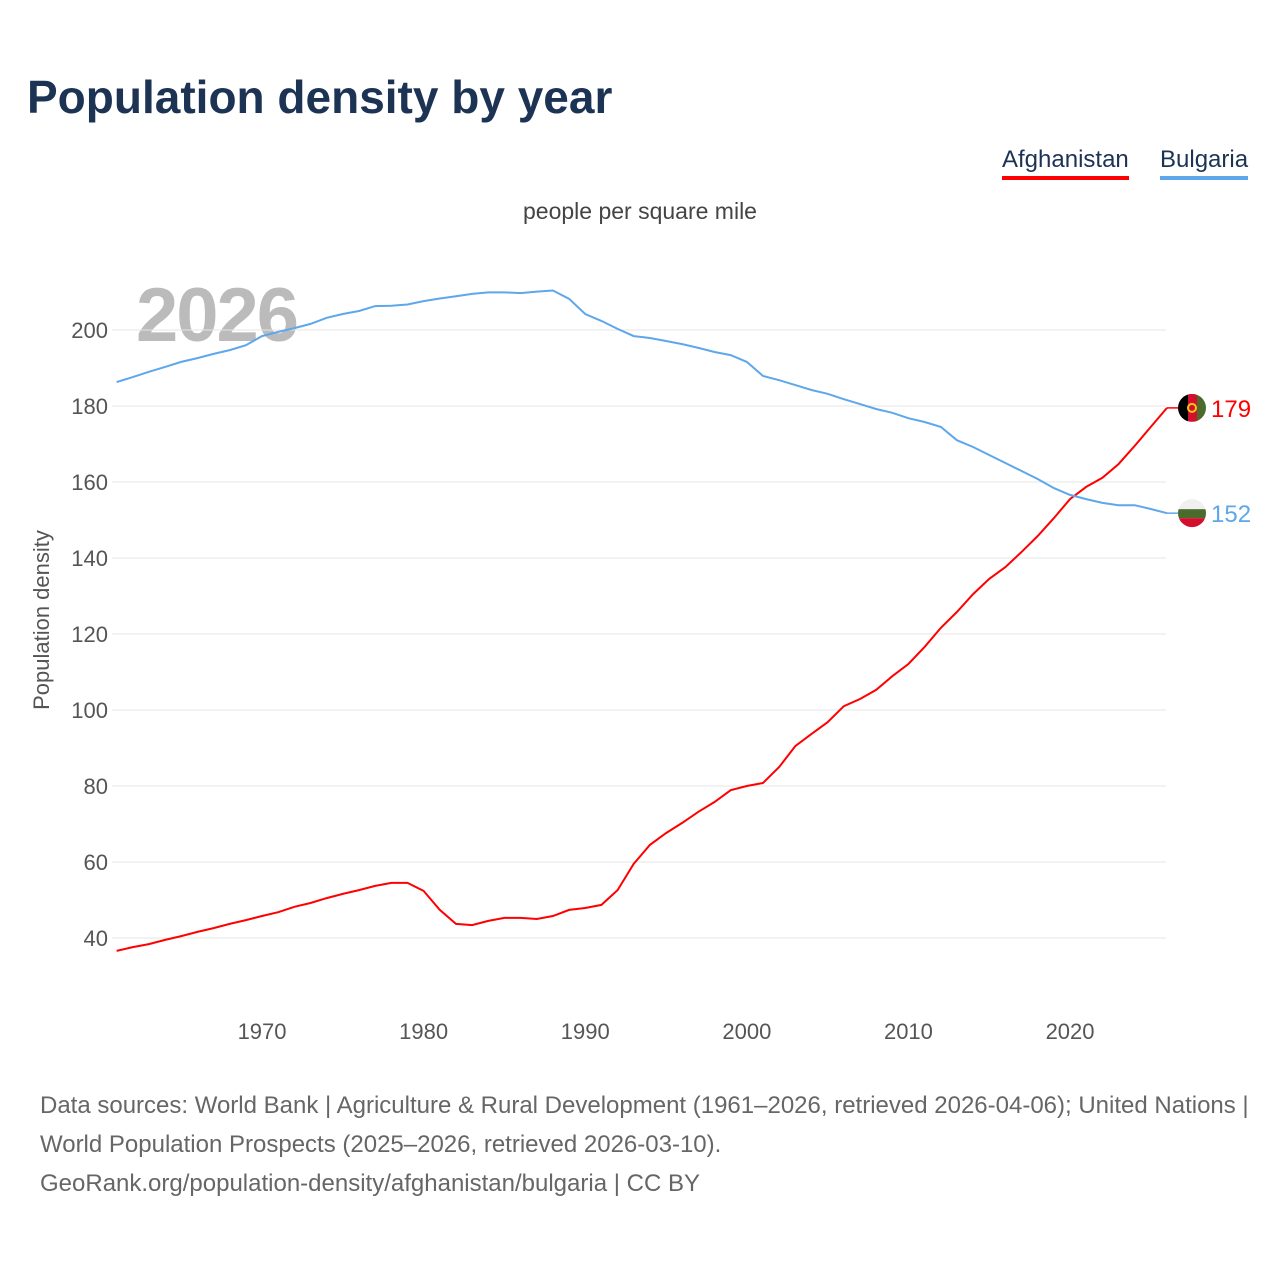 This screenshot has height=1280, width=1280. Describe the element at coordinates (1192, 513) in the screenshot. I see `bulgaria-flag-icon` at that location.